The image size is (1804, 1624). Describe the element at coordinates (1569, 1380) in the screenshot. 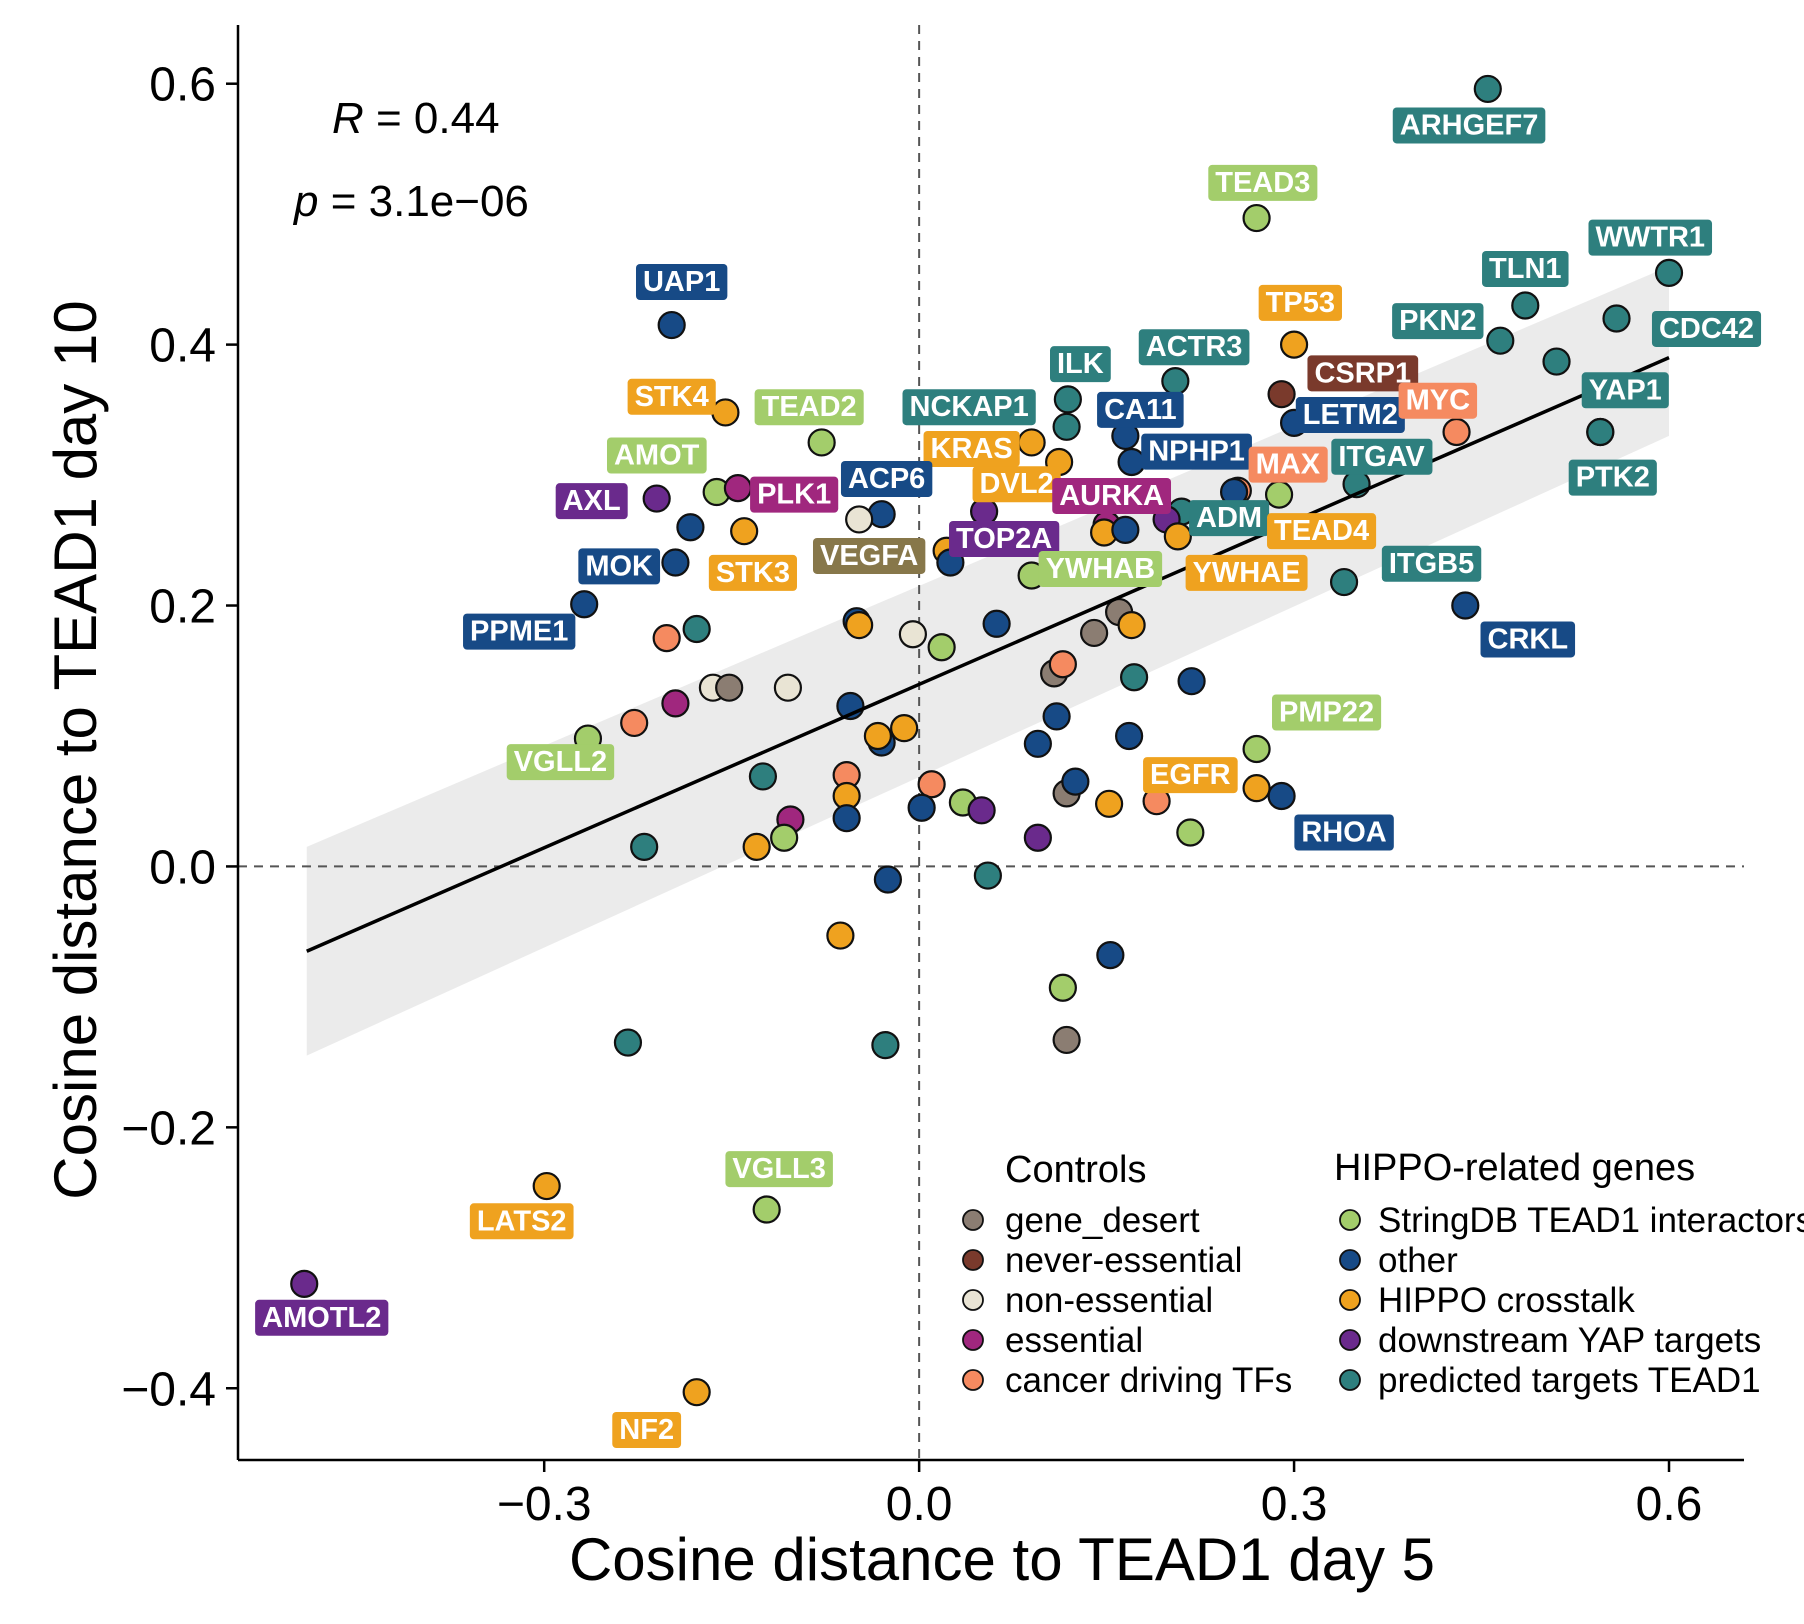

I see `legend-label: predicted targets TEAD1` at that location.